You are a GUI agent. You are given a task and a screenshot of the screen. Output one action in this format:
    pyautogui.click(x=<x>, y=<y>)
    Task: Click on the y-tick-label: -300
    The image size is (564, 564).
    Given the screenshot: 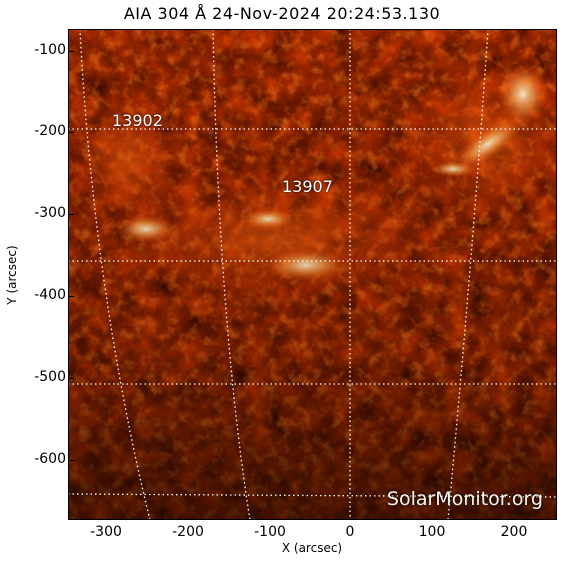 What is the action you would take?
    pyautogui.click(x=50, y=213)
    